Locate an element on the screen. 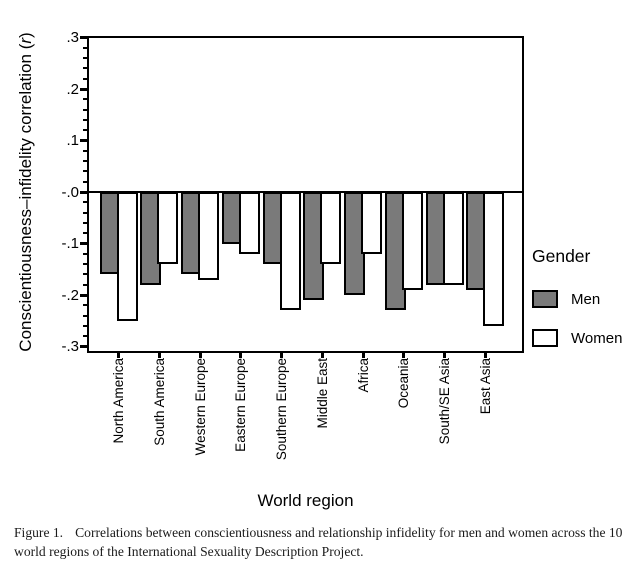 Image resolution: width=640 pixels, height=568 pixels. y-tick-label: .2 is located at coordinates (72, 89).